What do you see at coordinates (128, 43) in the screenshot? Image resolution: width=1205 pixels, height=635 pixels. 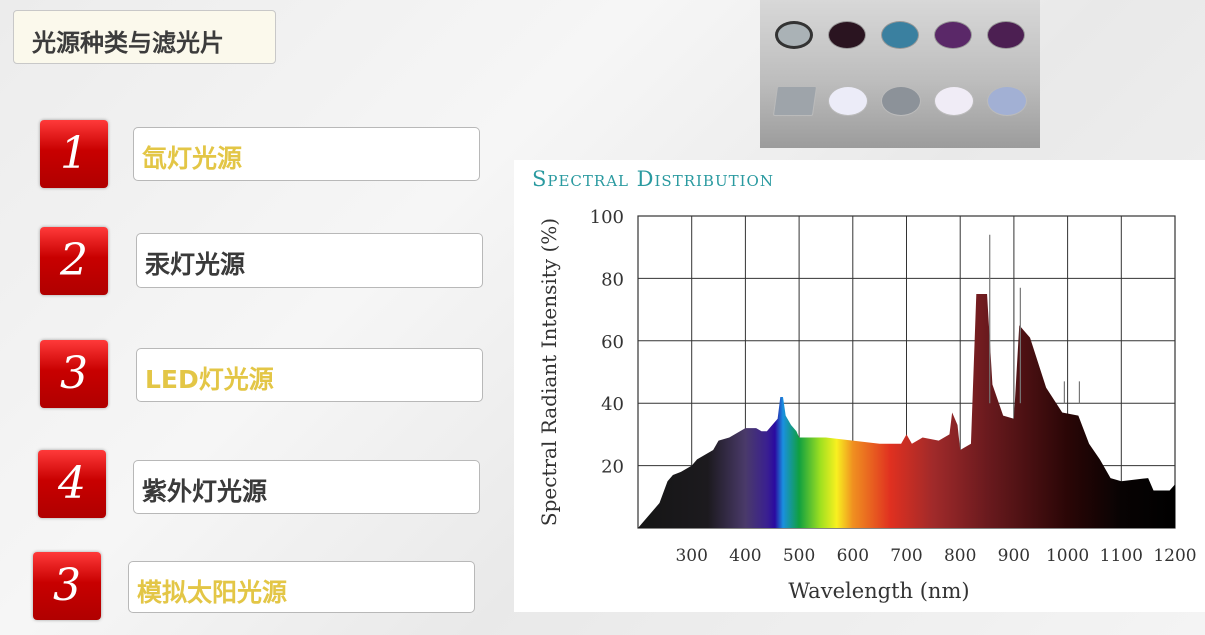 I see `slide-title: 光源种类与滤光片` at bounding box center [128, 43].